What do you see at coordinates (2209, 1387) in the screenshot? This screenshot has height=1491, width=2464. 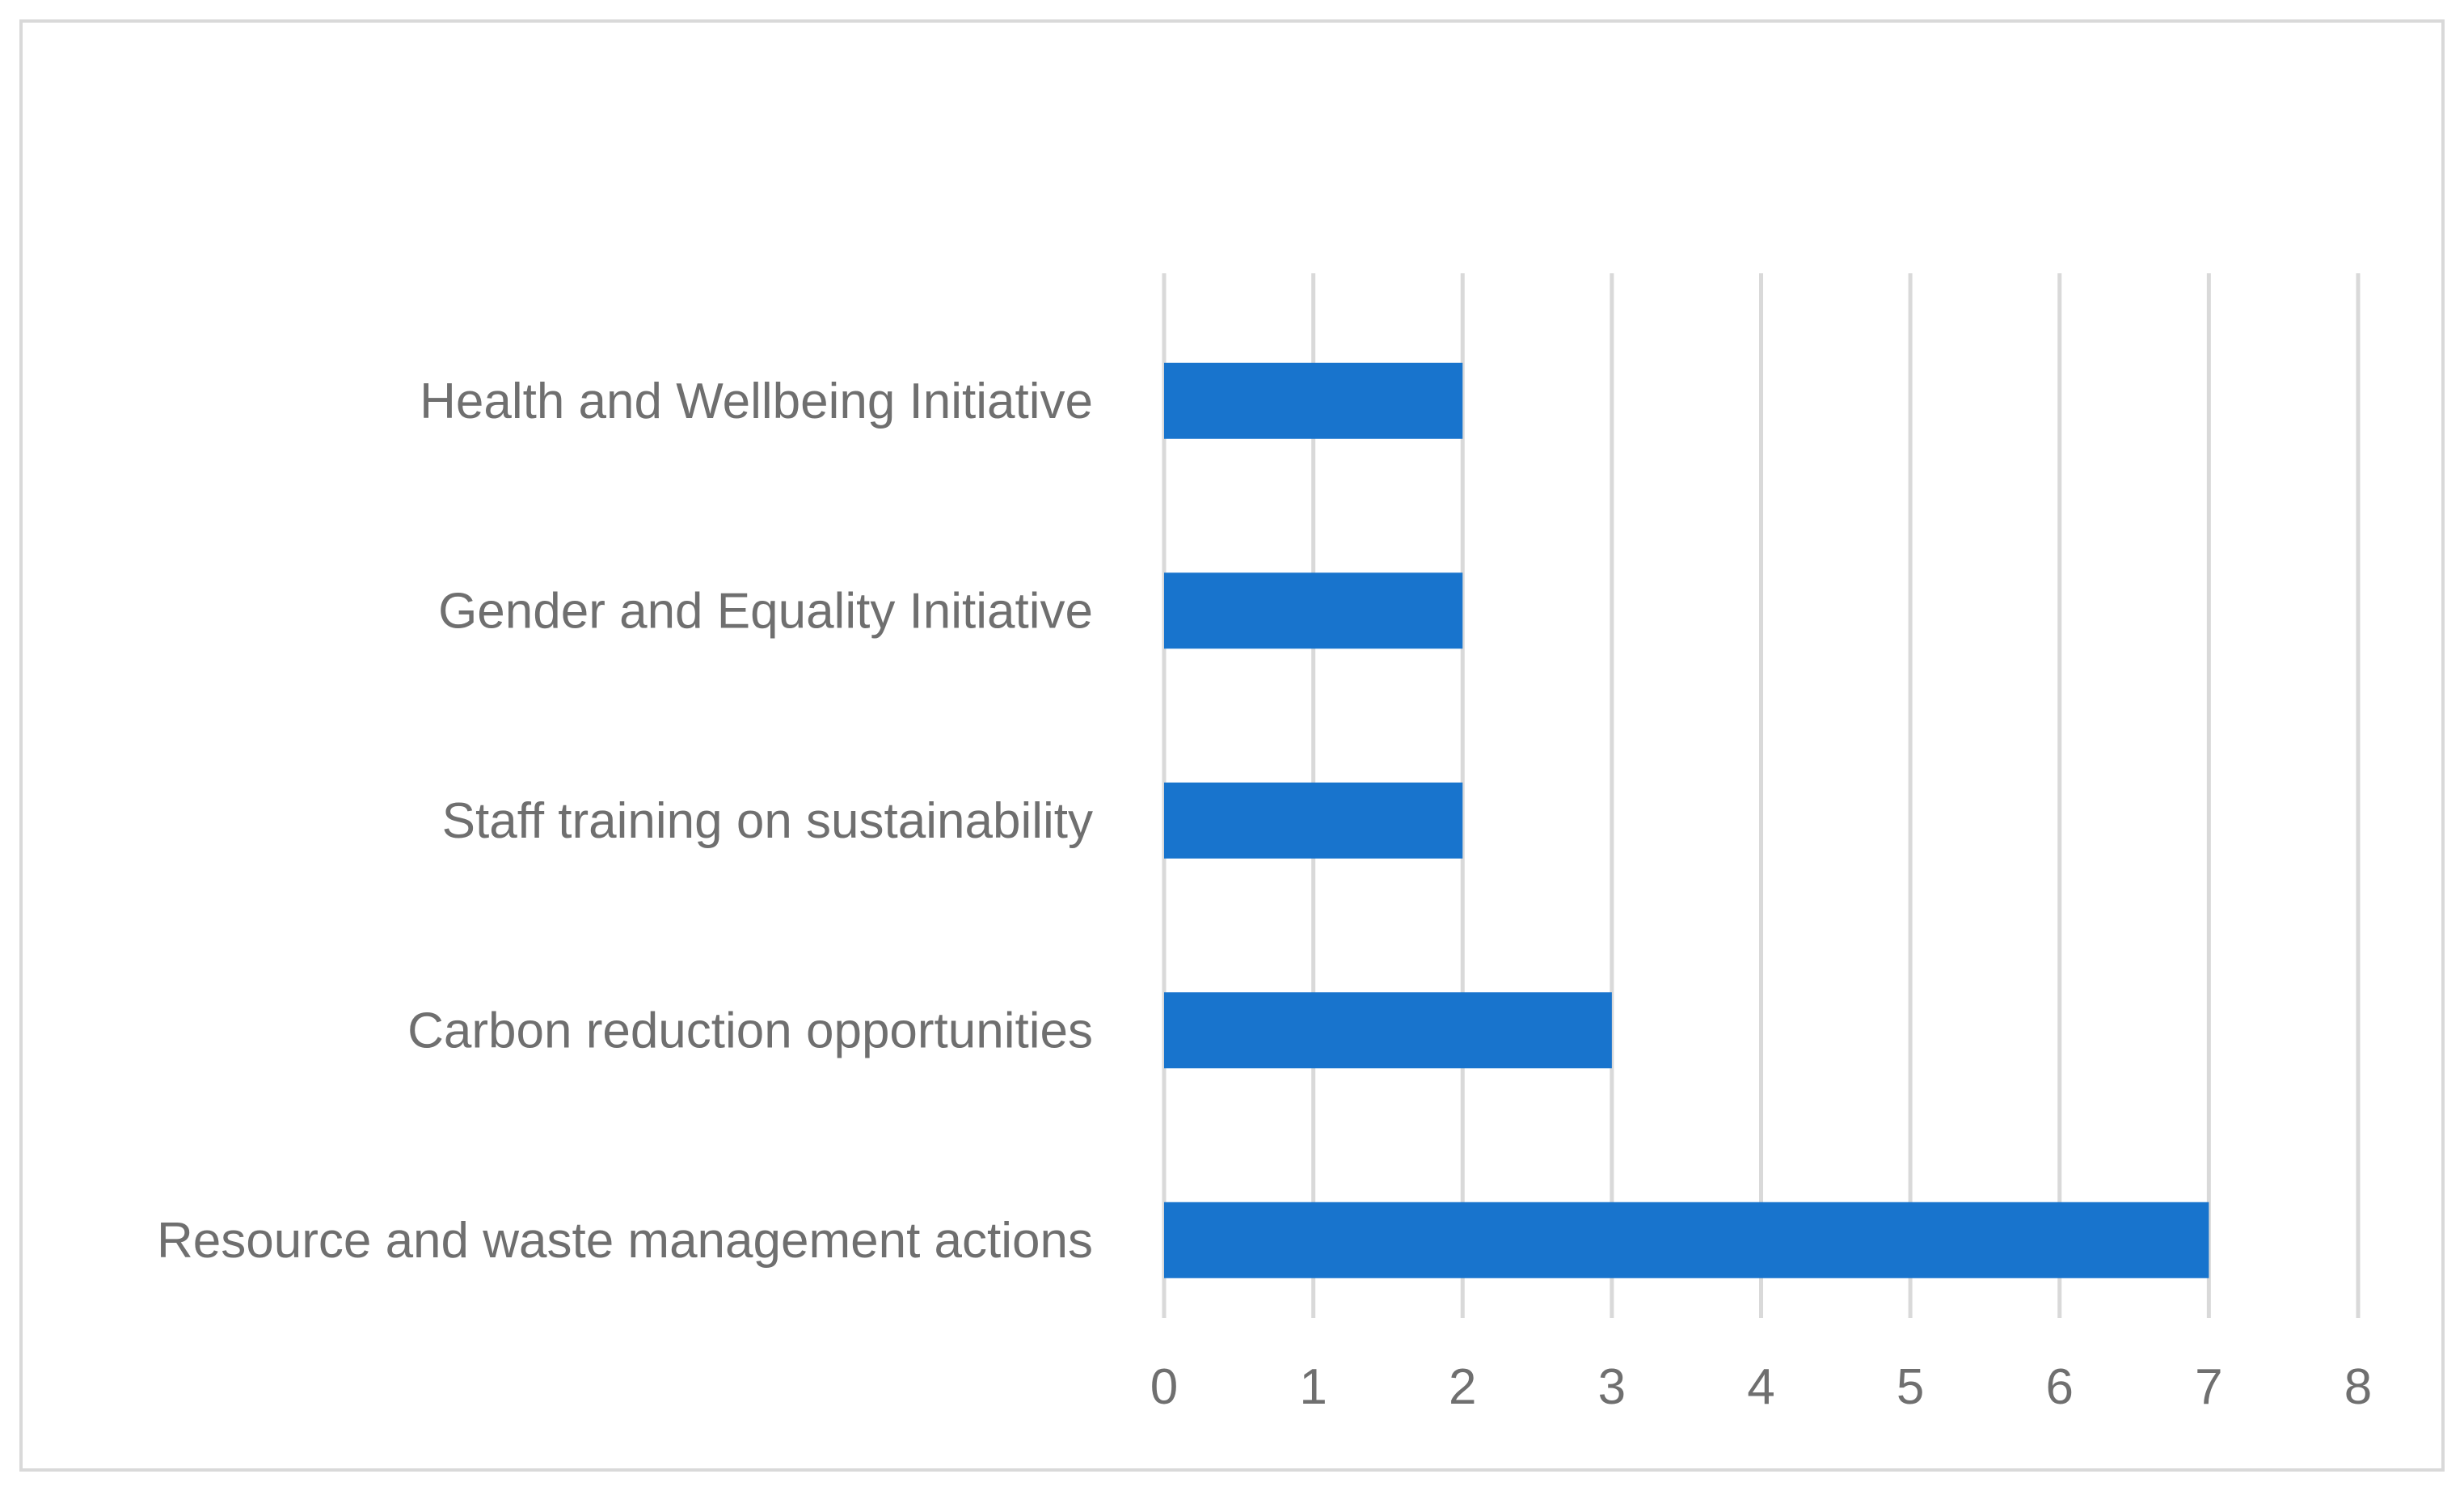 I see `x-tick-label: 7` at bounding box center [2209, 1387].